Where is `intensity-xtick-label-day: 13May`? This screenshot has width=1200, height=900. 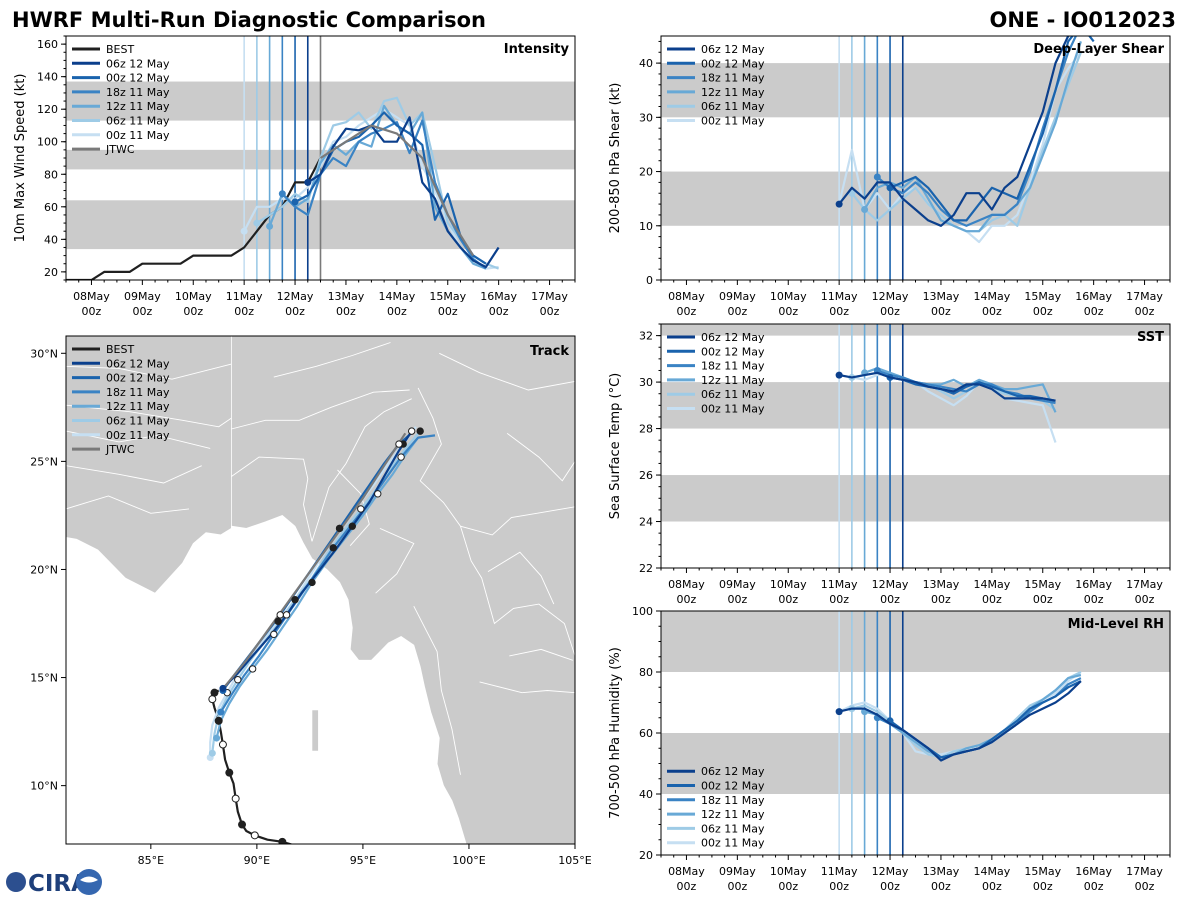
intensity-xtick-label-day: 13May is located at coordinates (346, 296).